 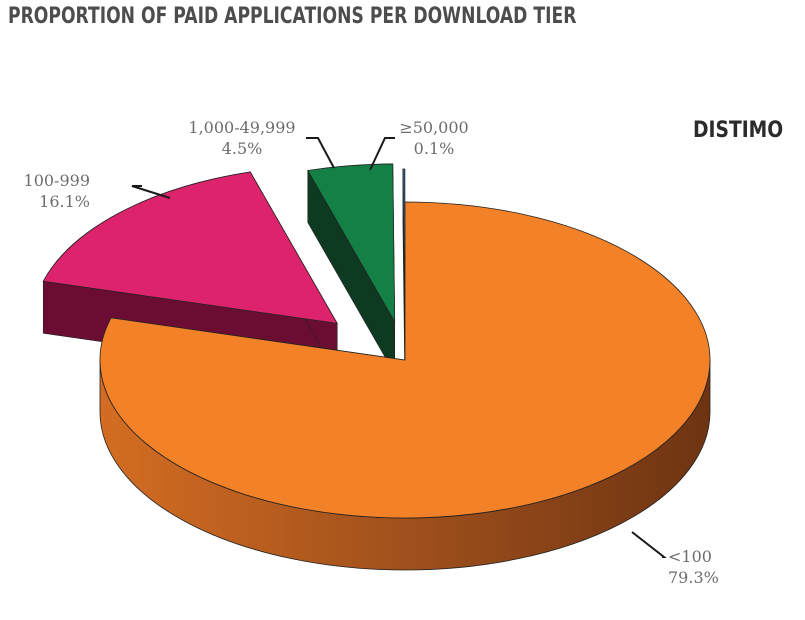 What do you see at coordinates (433, 127) in the screenshot?
I see `category-label-gte50000: ≥50,000` at bounding box center [433, 127].